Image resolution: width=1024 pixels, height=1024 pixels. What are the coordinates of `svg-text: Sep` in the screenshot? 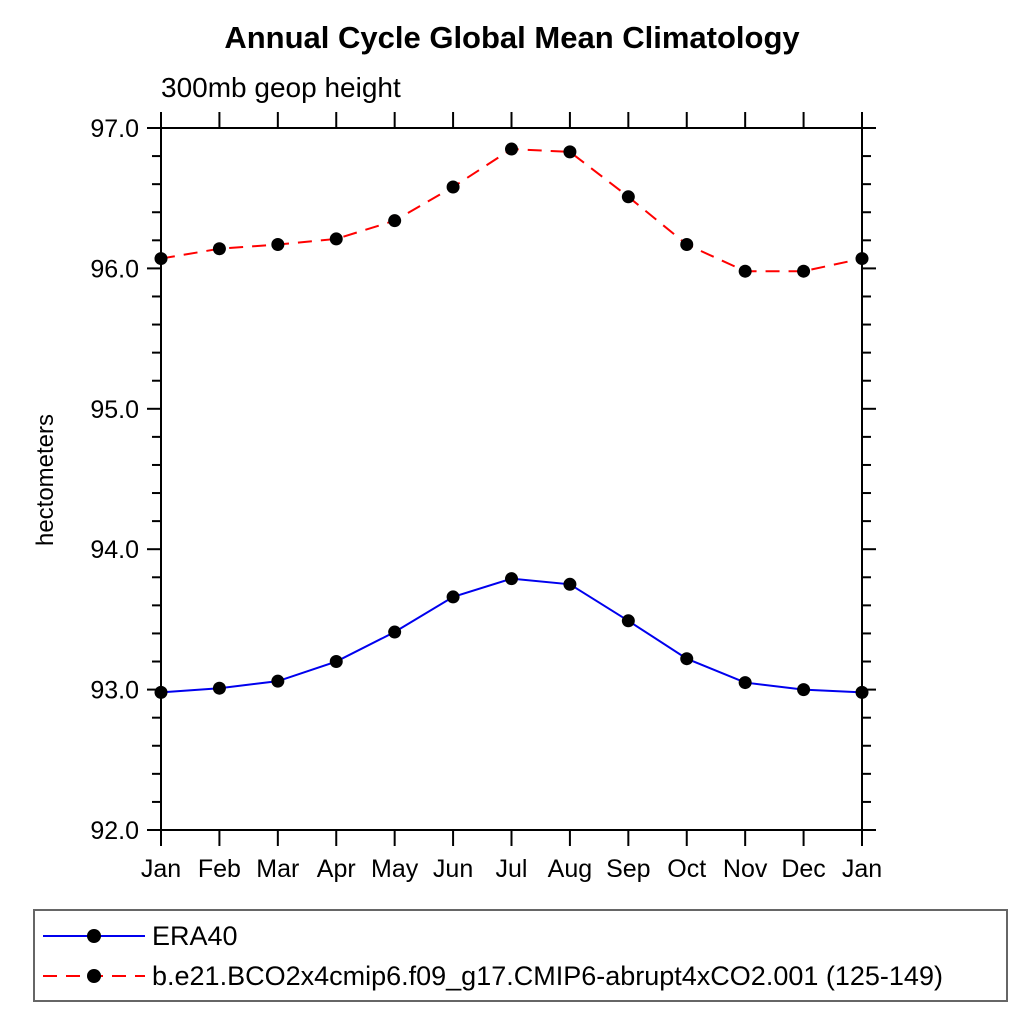 It's located at (628, 869).